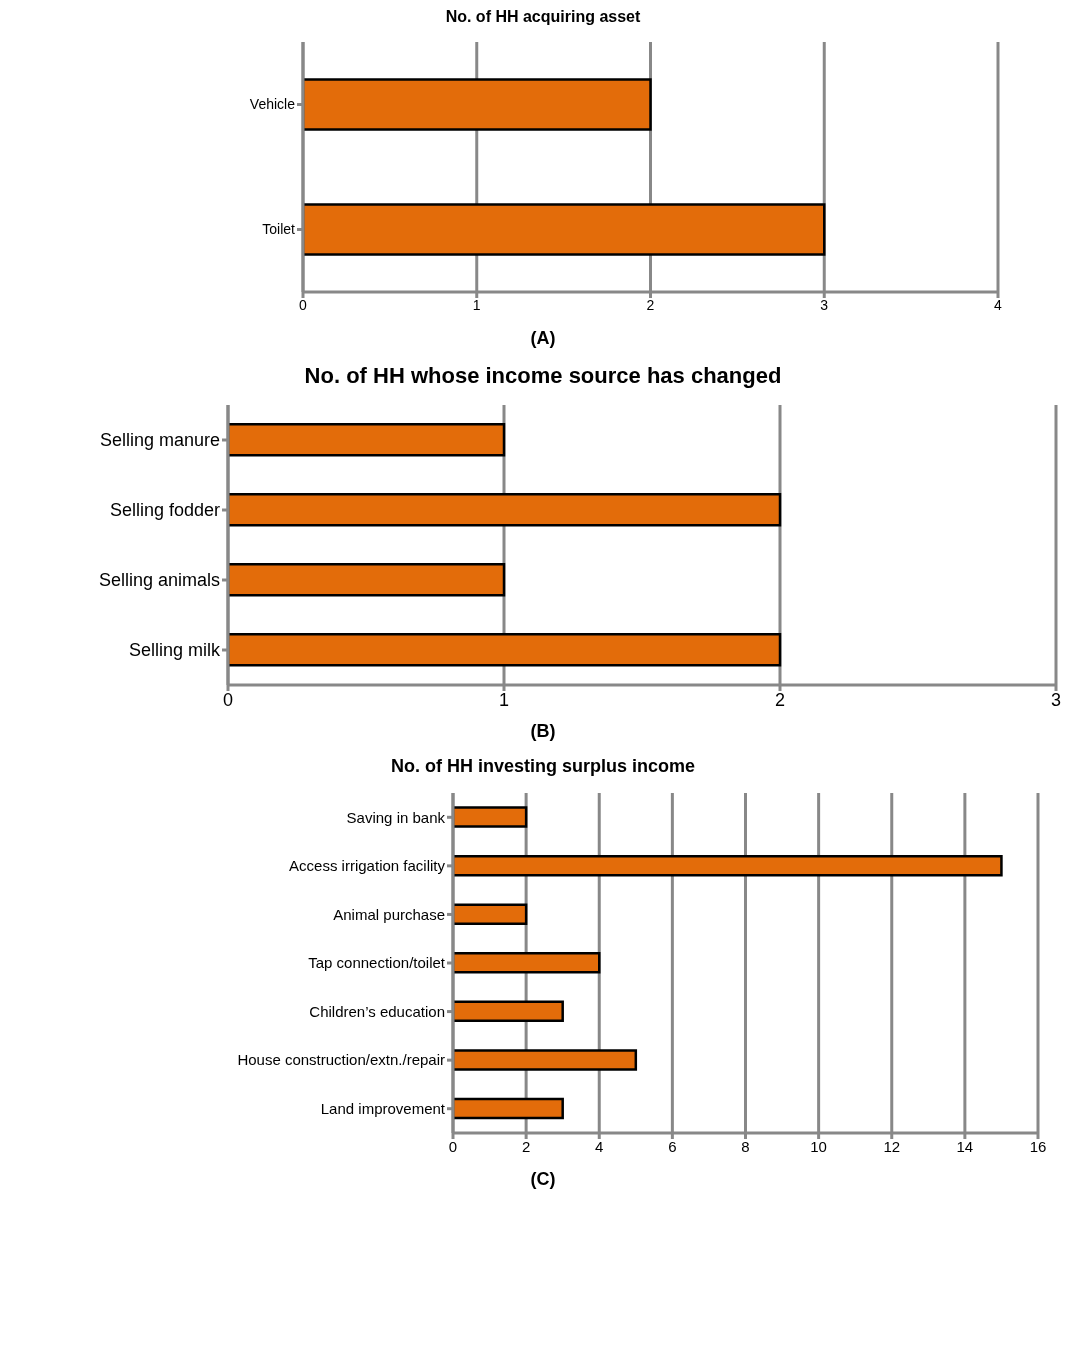 The height and width of the screenshot is (1371, 1086). Describe the element at coordinates (377, 1011) in the screenshot. I see `y-tick-label: Children’s education` at that location.